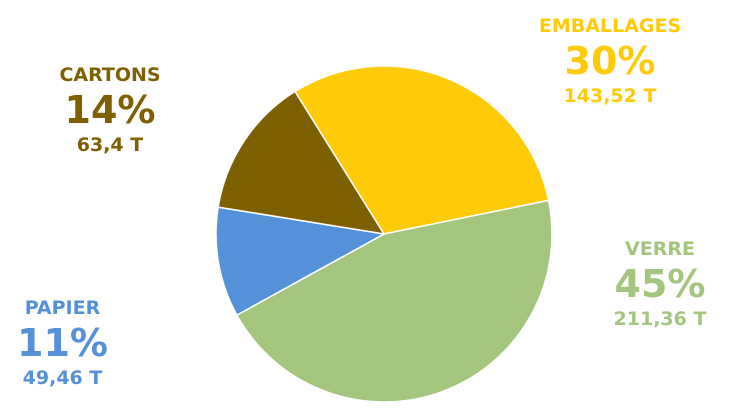 Image resolution: width=737 pixels, height=418 pixels. I want to click on slice-name-emballages: EMBALLAGES, so click(610, 26).